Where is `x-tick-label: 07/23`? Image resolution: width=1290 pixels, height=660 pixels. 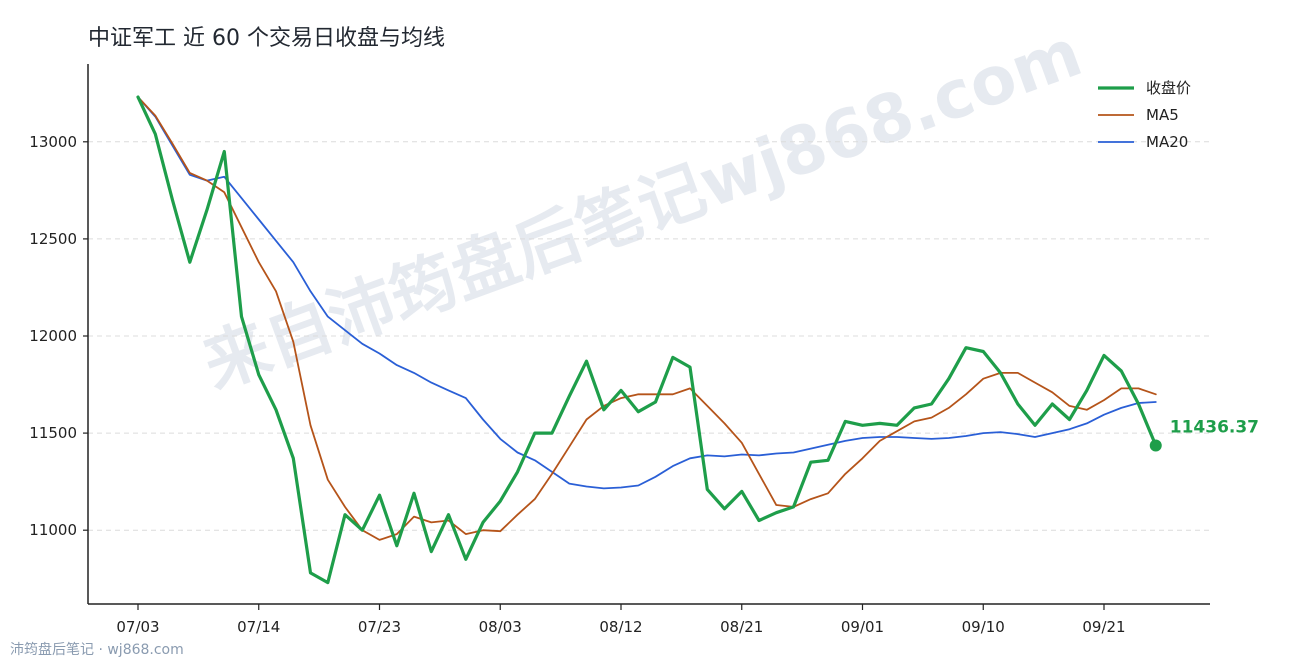 x-tick-label: 07/23 is located at coordinates (379, 627).